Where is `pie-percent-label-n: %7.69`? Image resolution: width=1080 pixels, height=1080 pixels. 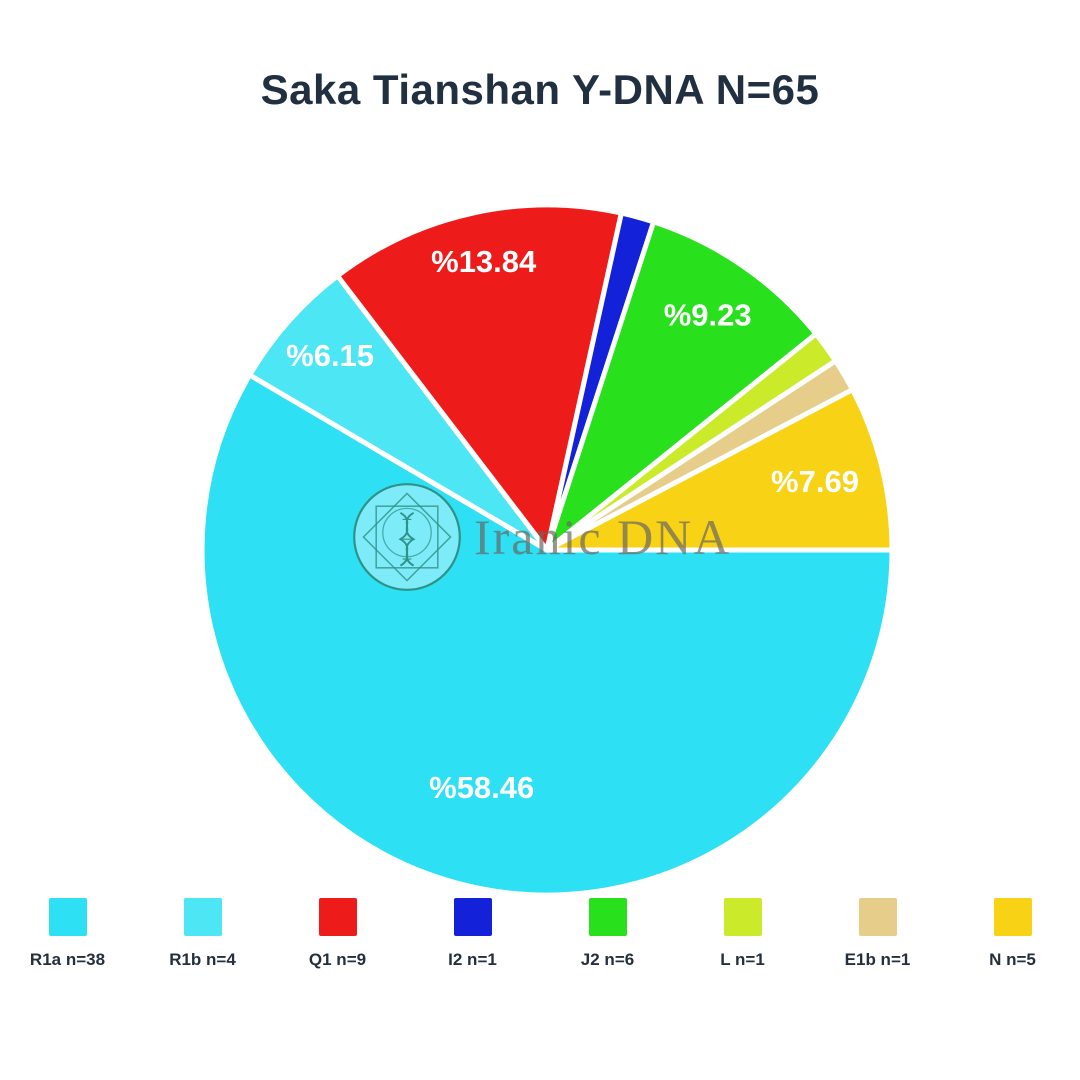 pie-percent-label-n: %7.69 is located at coordinates (815, 481).